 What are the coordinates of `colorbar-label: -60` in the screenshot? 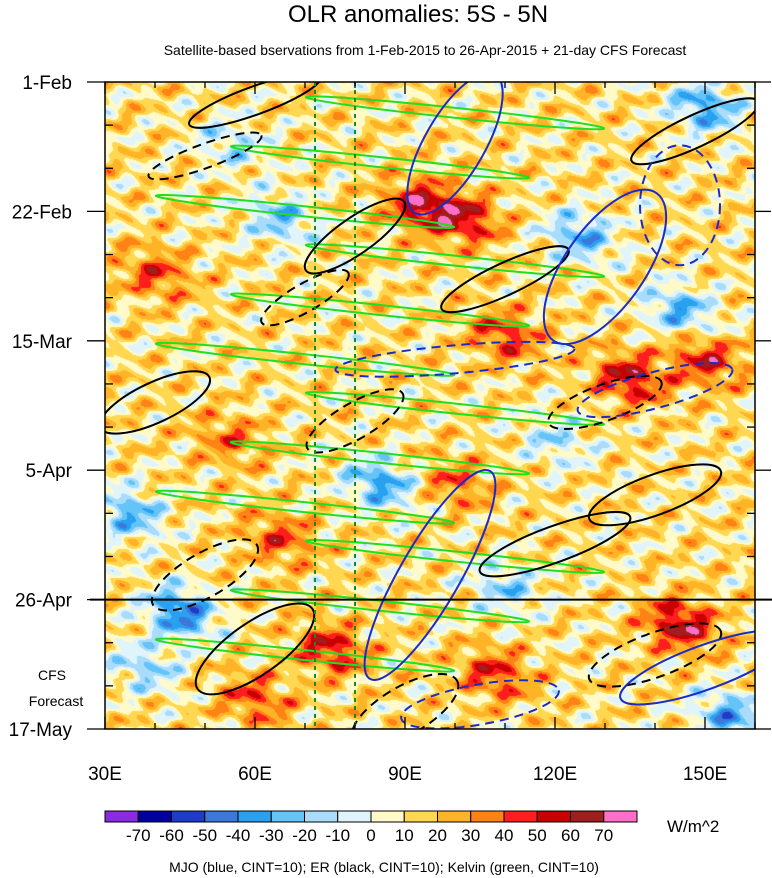 It's located at (171, 835).